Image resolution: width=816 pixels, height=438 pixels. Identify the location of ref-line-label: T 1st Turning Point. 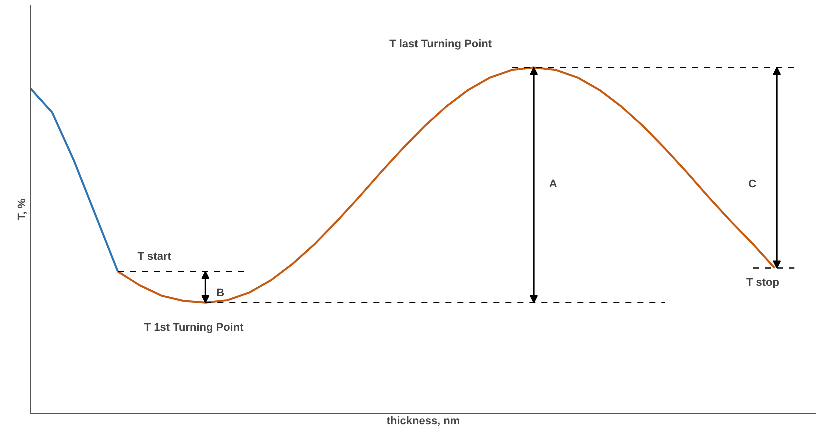
(194, 328).